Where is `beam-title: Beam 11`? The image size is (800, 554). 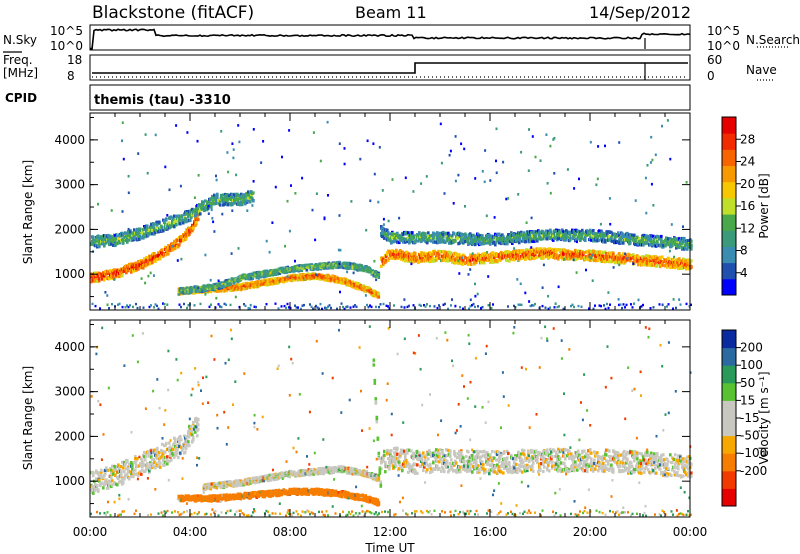
beam-title: Beam 11 is located at coordinates (391, 12).